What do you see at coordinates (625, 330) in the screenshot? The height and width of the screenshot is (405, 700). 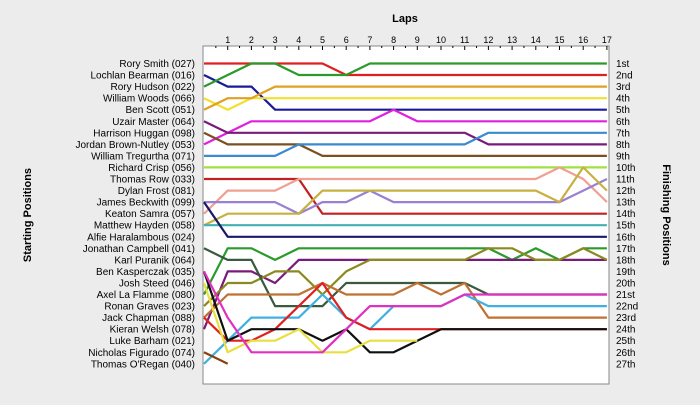 I see `finishing-position-label: 24th` at bounding box center [625, 330].